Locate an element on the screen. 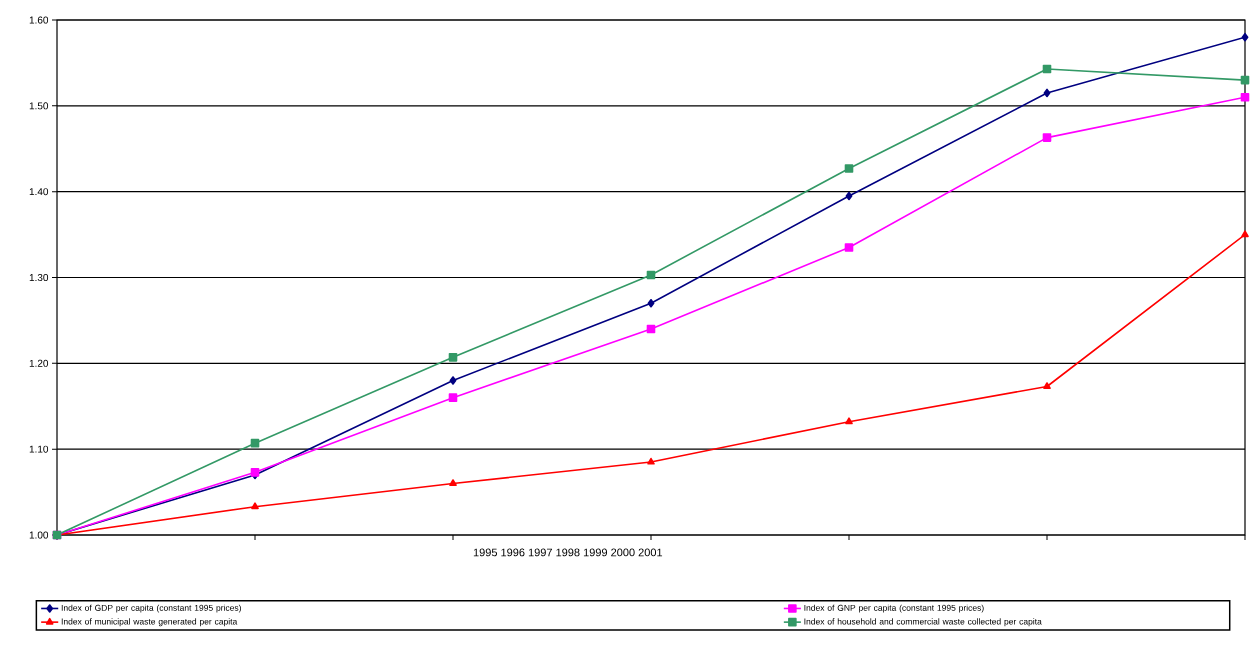  y-tick-label: 1.50 is located at coordinates (39, 106).